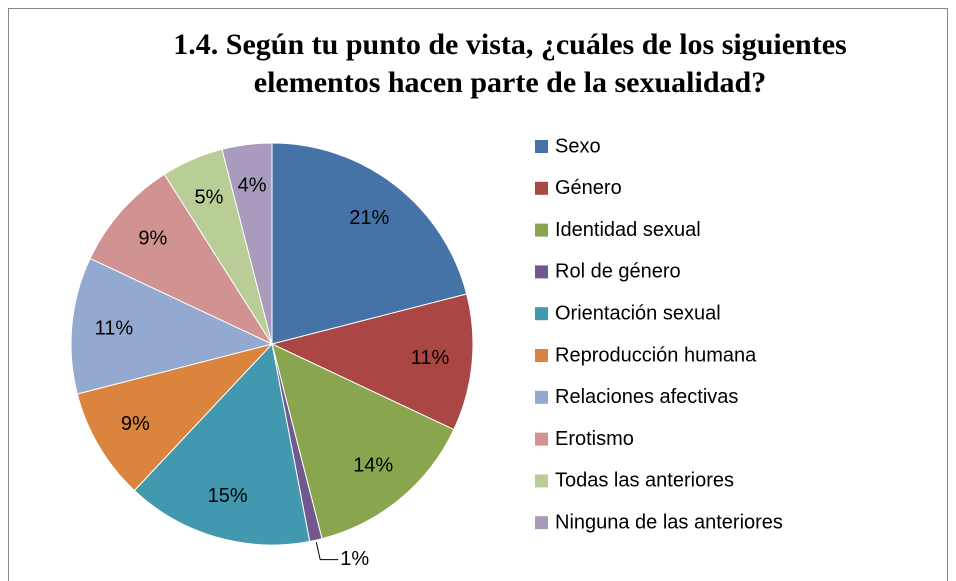 This screenshot has width=956, height=581. Describe the element at coordinates (628, 230) in the screenshot. I see `legend-label: Identidad sexual` at that location.